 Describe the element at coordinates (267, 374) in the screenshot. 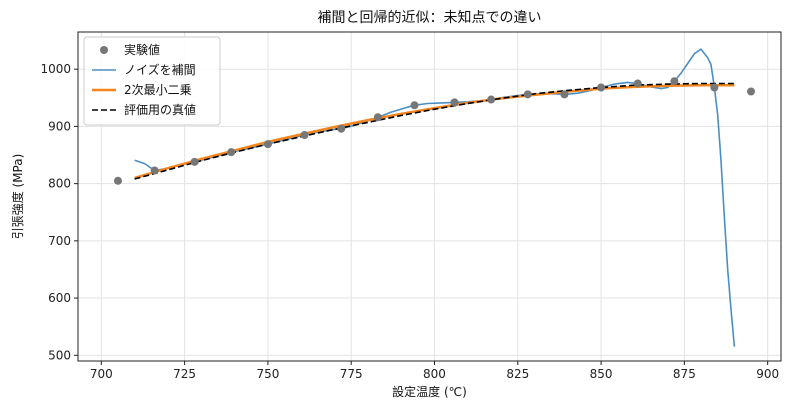

I see `x-tick-label: 750` at that location.